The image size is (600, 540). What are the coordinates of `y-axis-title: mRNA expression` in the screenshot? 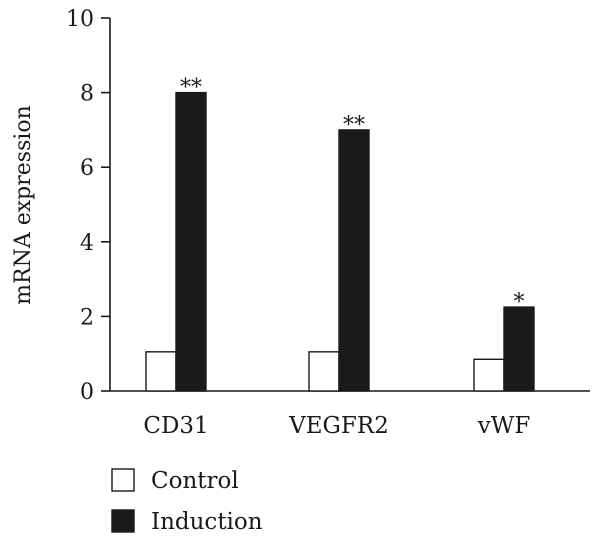 It's located at (23, 205).